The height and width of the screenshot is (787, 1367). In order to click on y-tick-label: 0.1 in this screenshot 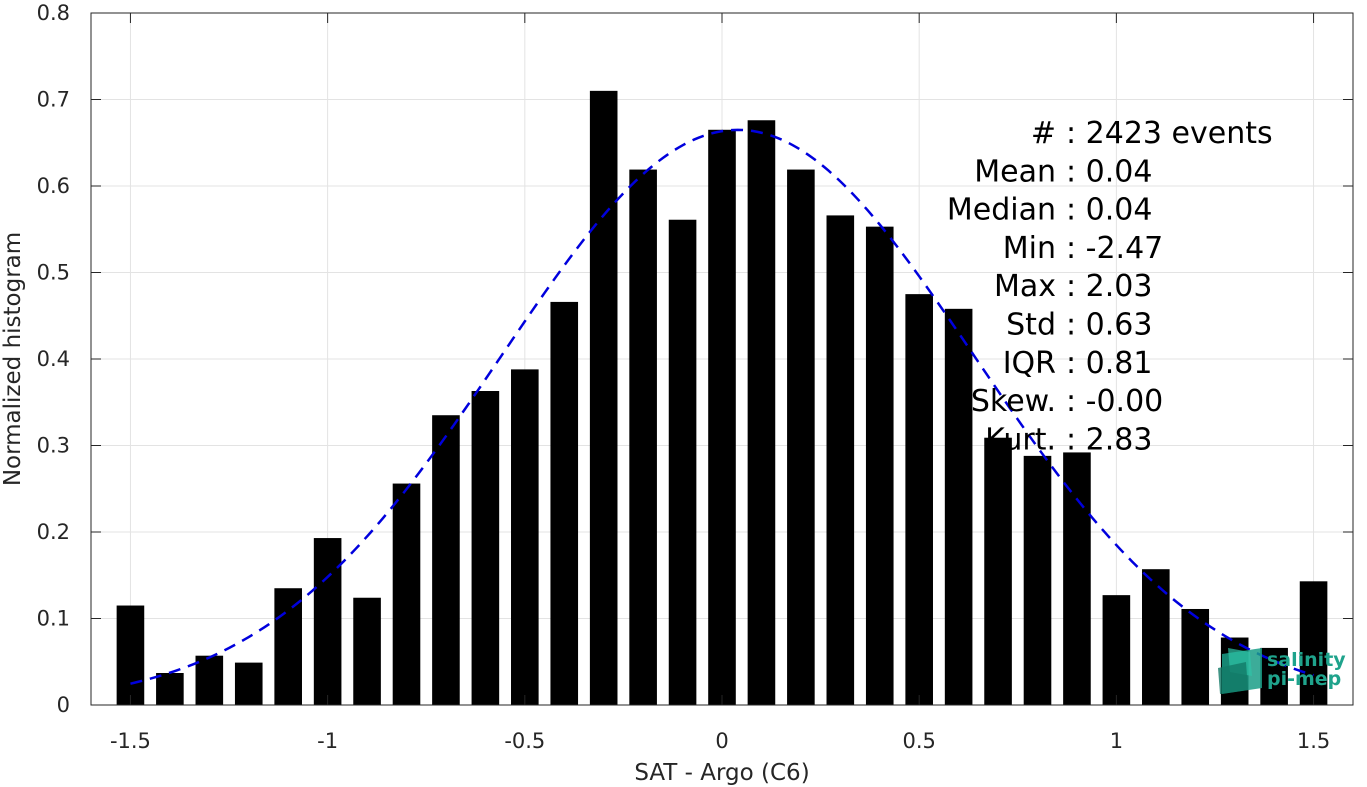, I will do `click(53, 619)`.